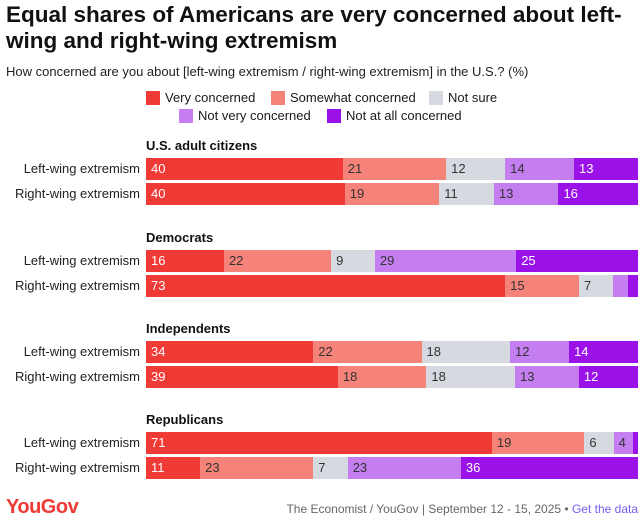 This screenshot has width=642, height=520. What do you see at coordinates (230, 352) in the screenshot?
I see `bar-segment: 34` at bounding box center [230, 352].